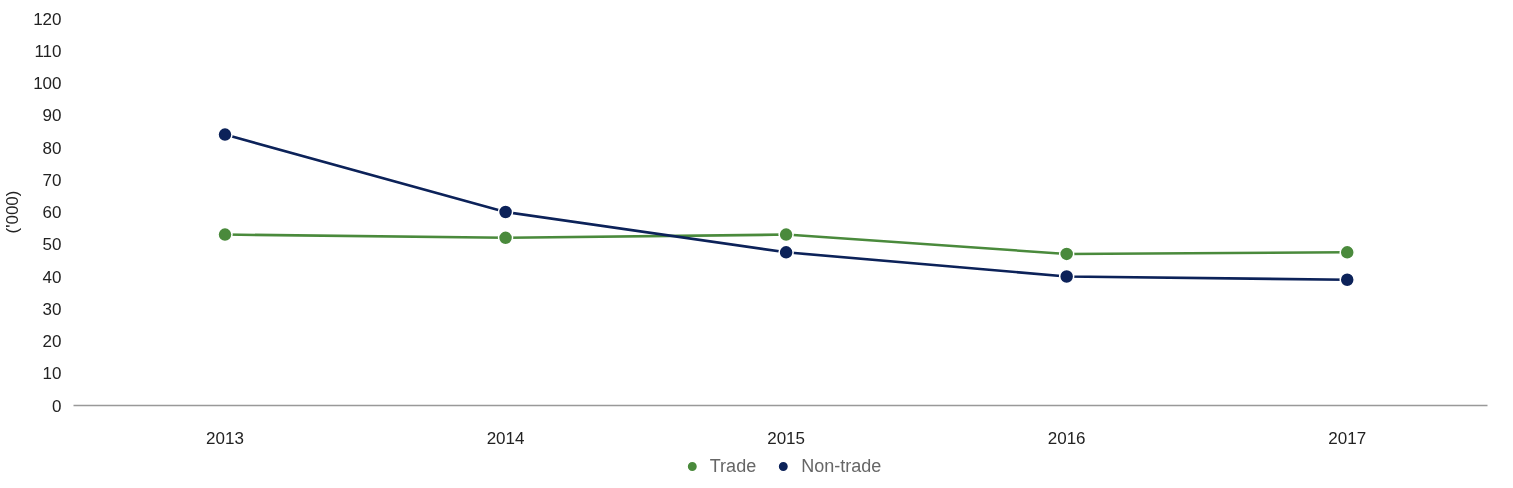  What do you see at coordinates (52, 212) in the screenshot?
I see `y-tick-label: 60` at bounding box center [52, 212].